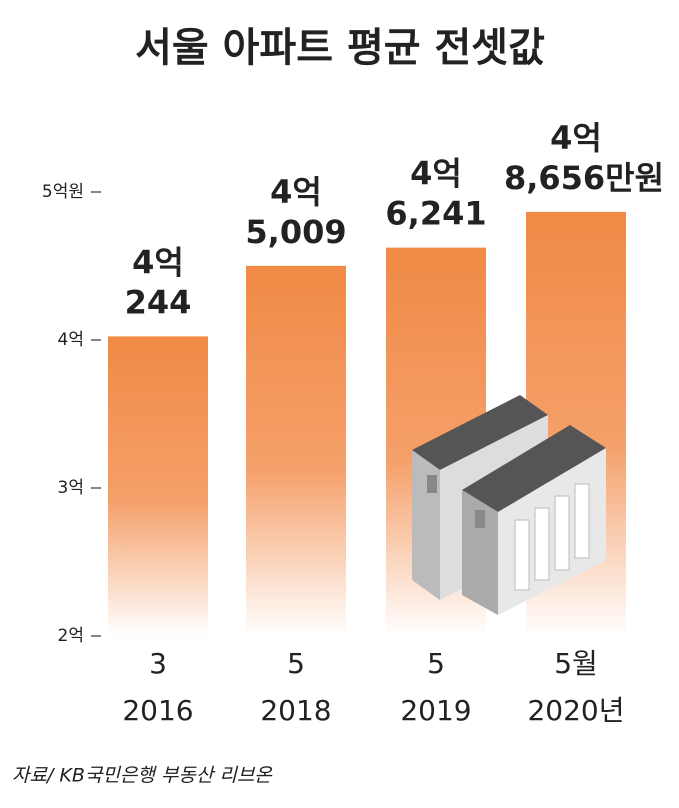 This screenshot has height=808, width=679. Describe the element at coordinates (584, 178) in the screenshot. I see `value-label: 8,656만원` at that location.